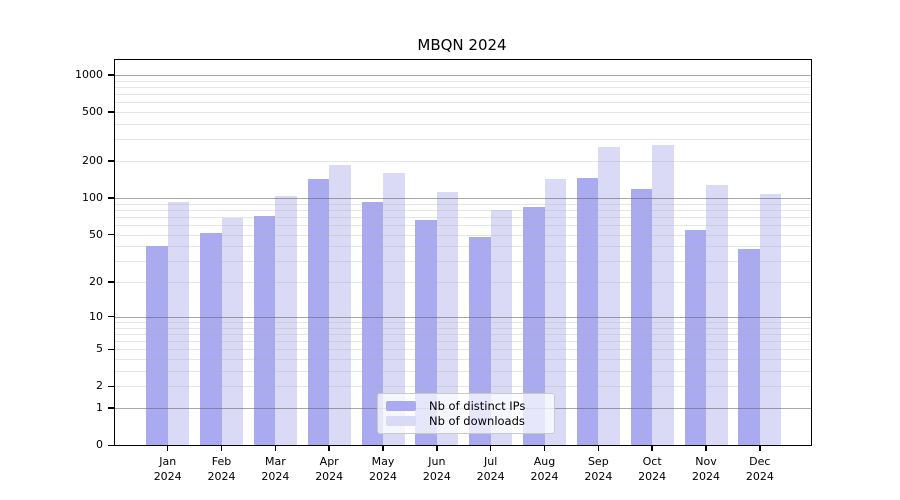 The height and width of the screenshot is (500, 900). What do you see at coordinates (477, 420) in the screenshot?
I see `legend-label-downloads: Nb of downloads` at bounding box center [477, 420].